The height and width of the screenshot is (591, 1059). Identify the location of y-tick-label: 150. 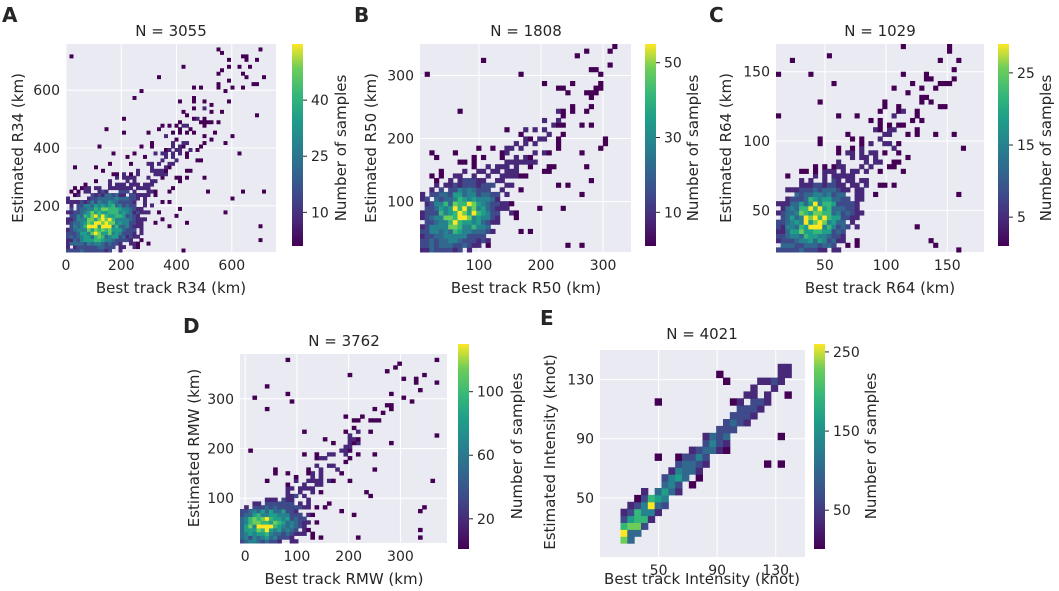
(756, 73).